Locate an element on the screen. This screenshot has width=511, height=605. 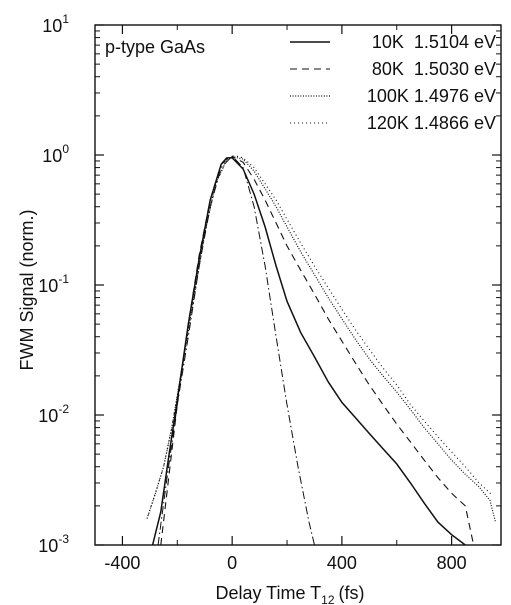
x-tick-label: 0 is located at coordinates (232, 563).